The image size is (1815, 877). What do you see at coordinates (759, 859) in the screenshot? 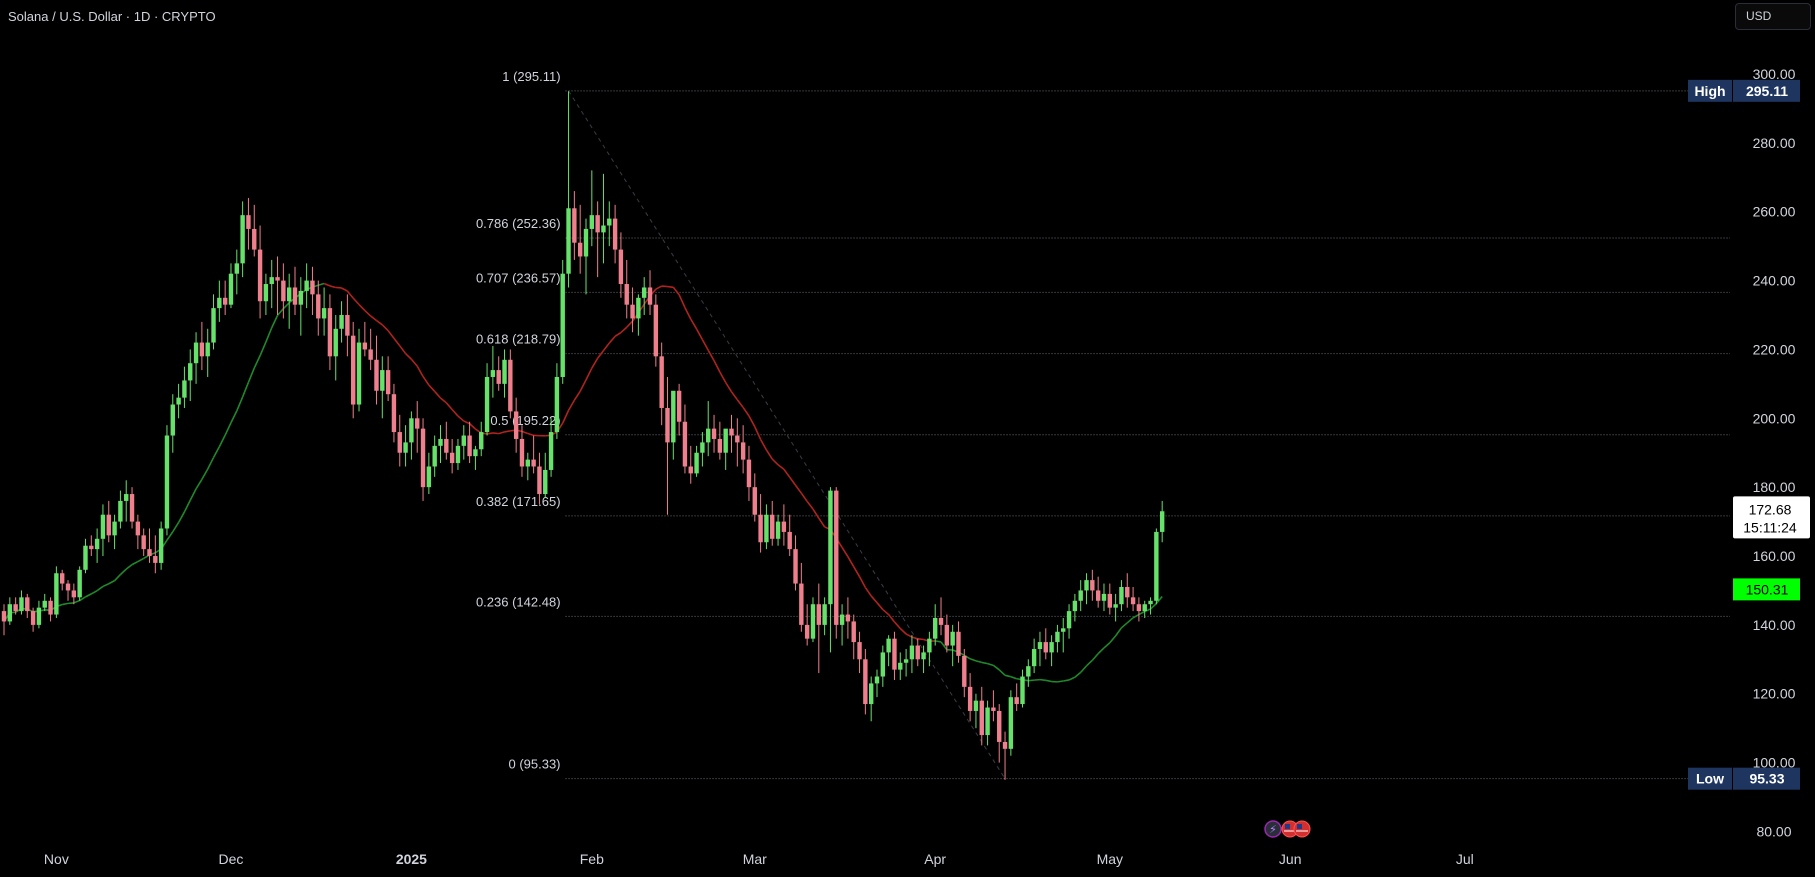
I see `time-axis: Nov Dec 2025 Feb Mar Apr May Jun Jul` at bounding box center [759, 859].